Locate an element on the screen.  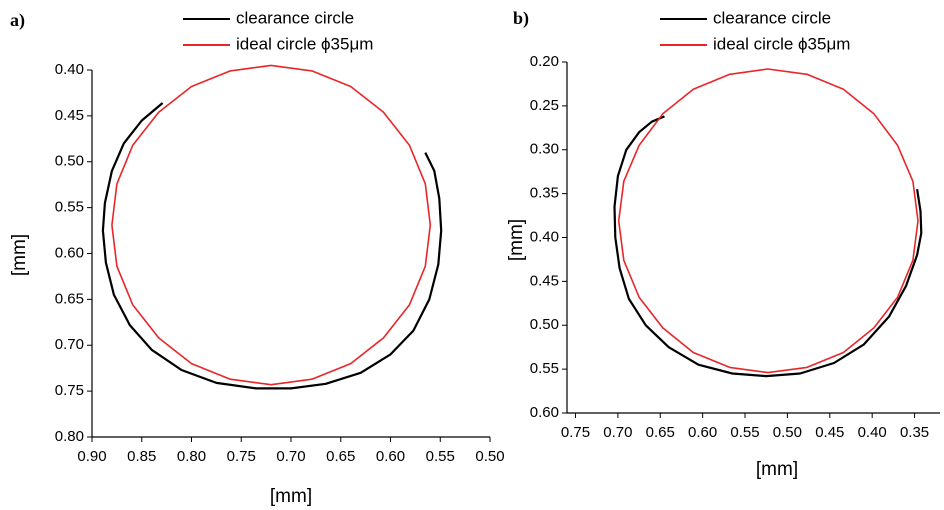
y-tick-label: 0.80 is located at coordinates (69, 436).